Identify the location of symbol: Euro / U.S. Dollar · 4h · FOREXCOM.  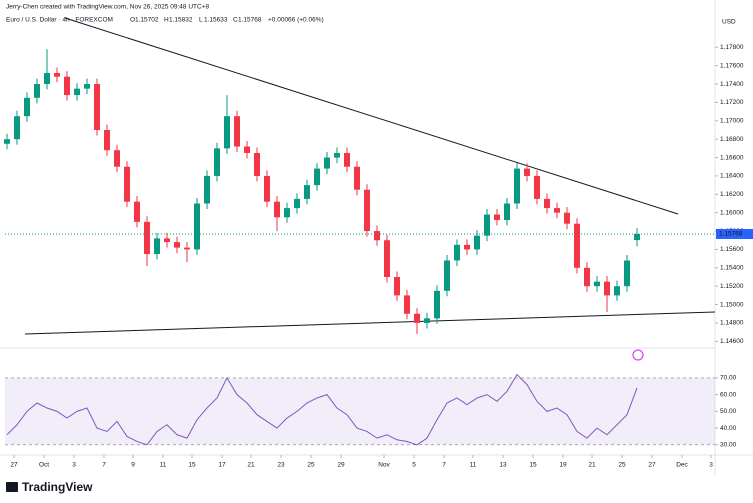
(59, 20).